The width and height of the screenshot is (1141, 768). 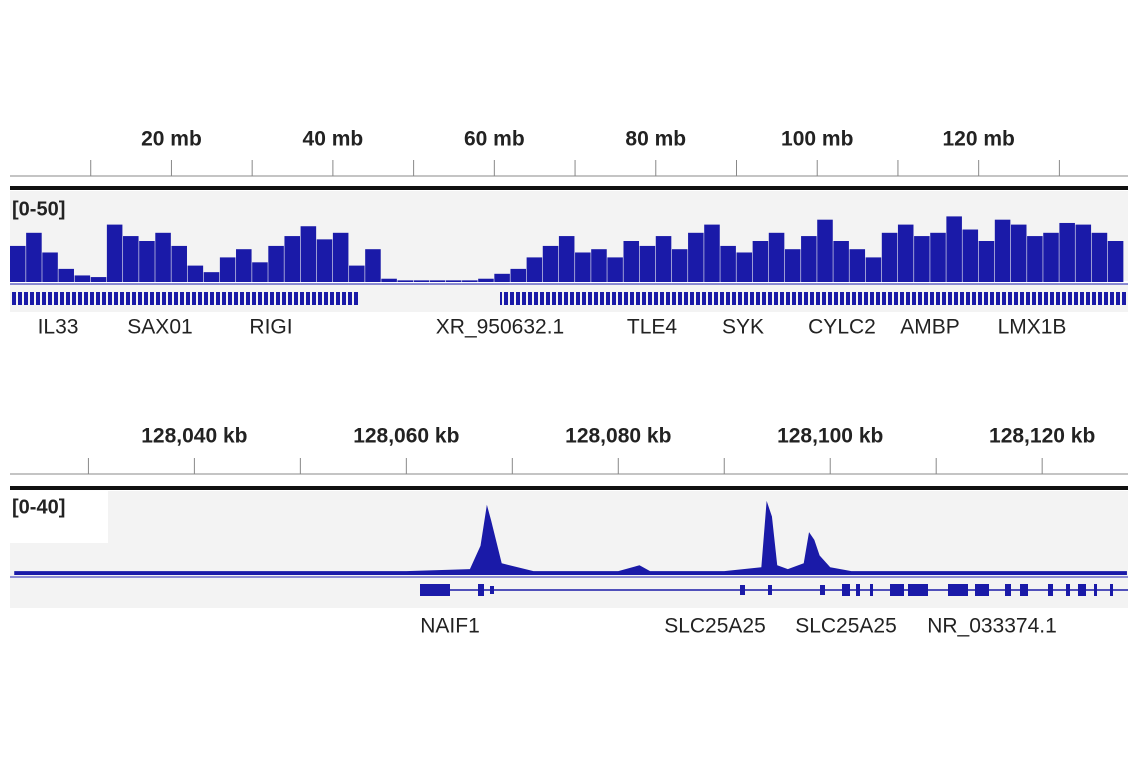 What do you see at coordinates (978, 139) in the screenshot?
I see `tick-label: 120 mb` at bounding box center [978, 139].